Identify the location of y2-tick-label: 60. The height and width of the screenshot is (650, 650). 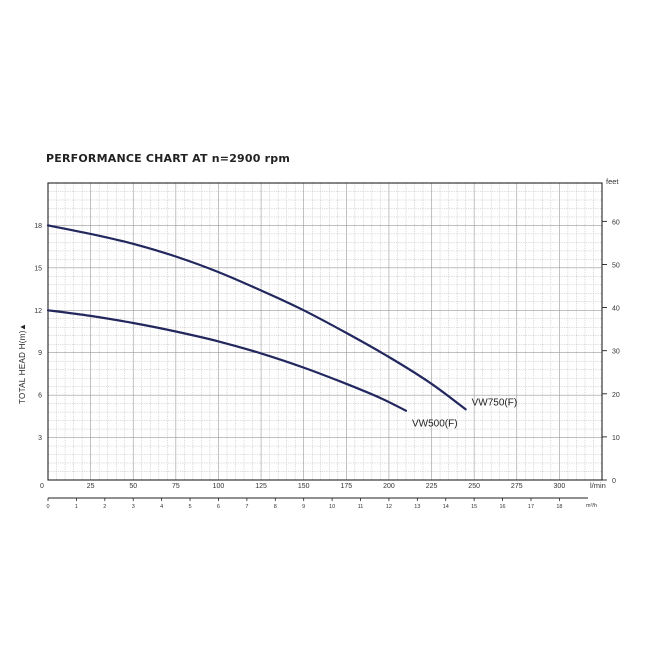
(616, 222).